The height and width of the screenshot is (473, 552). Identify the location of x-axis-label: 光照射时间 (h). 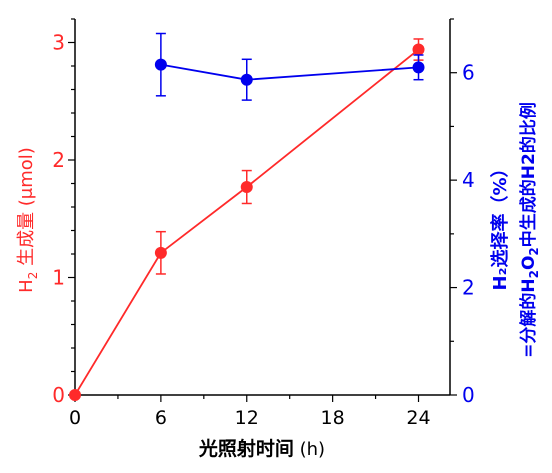
(261, 448).